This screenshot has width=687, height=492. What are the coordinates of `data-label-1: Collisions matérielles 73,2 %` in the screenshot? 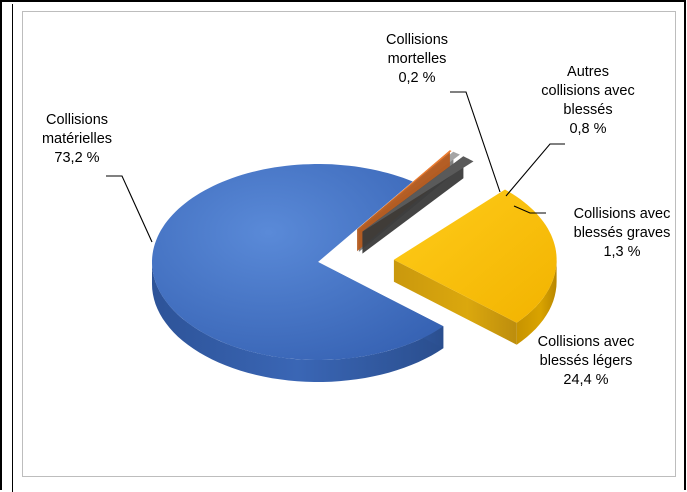 It's located at (77, 139).